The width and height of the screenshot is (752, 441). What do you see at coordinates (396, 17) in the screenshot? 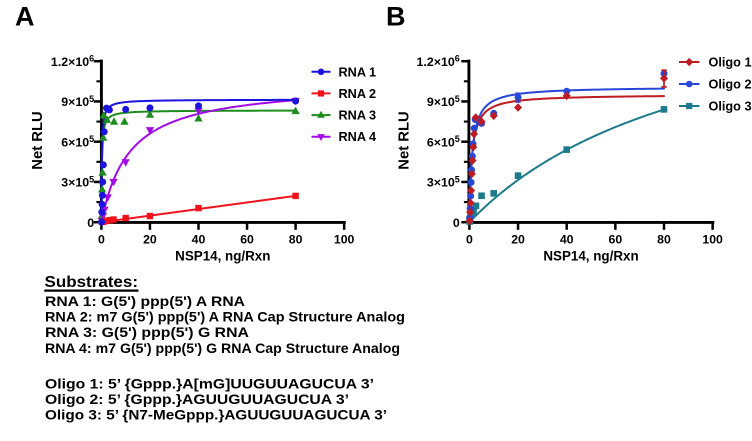
I see `svg-text: B` at bounding box center [396, 17].